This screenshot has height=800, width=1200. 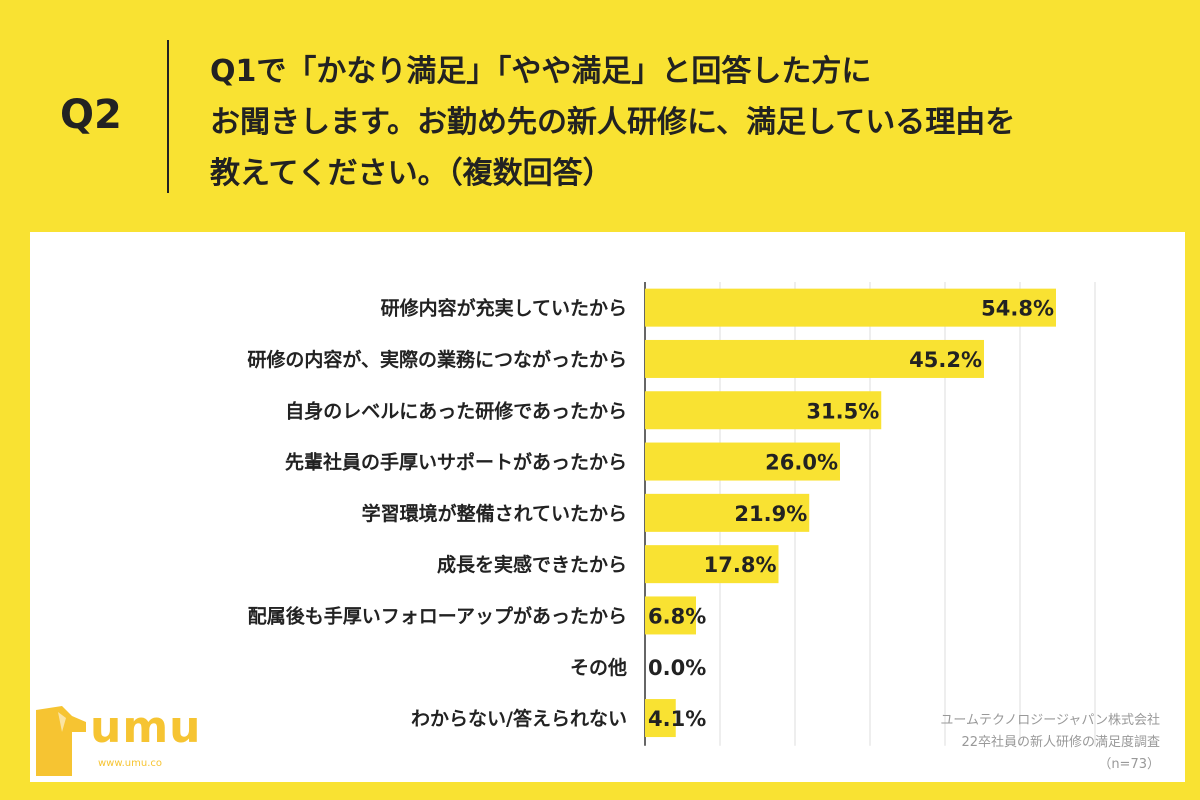 I want to click on header-divider, so click(x=168, y=116).